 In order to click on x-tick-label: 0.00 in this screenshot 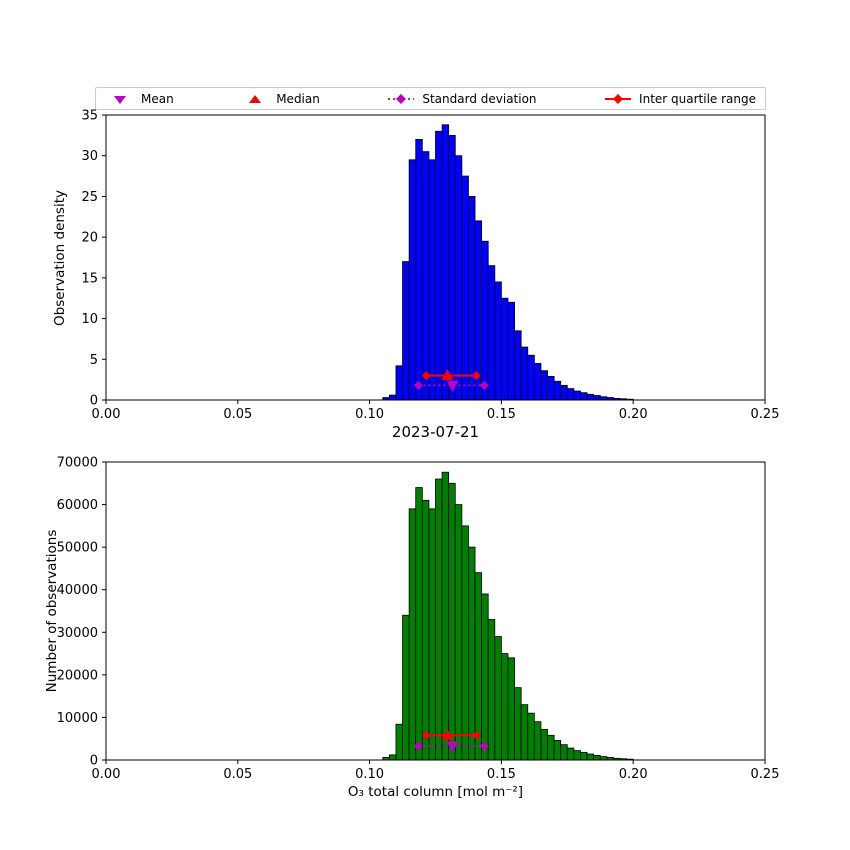, I will do `click(106, 774)`.